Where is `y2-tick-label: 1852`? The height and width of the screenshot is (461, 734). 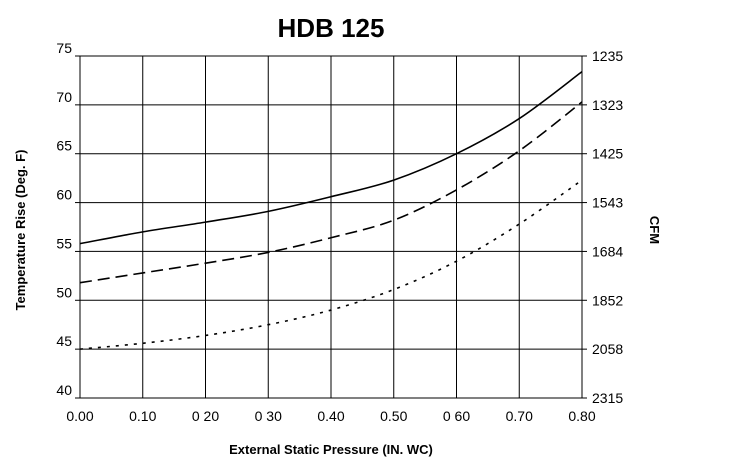
y2-tick-label: 1852 is located at coordinates (607, 300).